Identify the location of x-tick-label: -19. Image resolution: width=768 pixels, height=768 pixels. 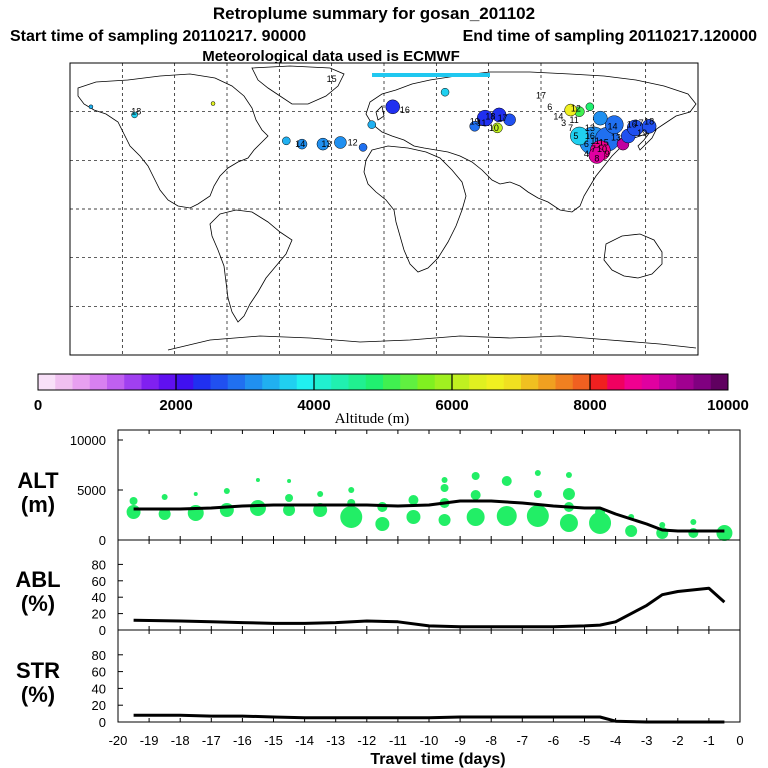
(149, 740).